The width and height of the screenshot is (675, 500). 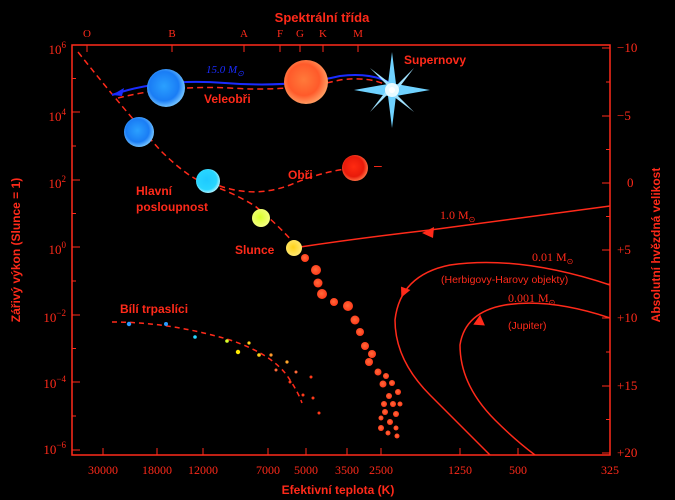 I want to click on temperature-tick-label: 2500, so click(x=381, y=470).